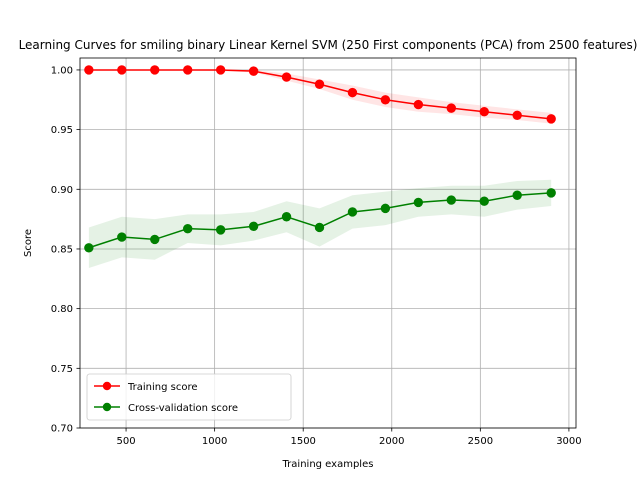 The height and width of the screenshot is (480, 640). What do you see at coordinates (62, 130) in the screenshot?
I see `y-tick-label: 0.95` at bounding box center [62, 130].